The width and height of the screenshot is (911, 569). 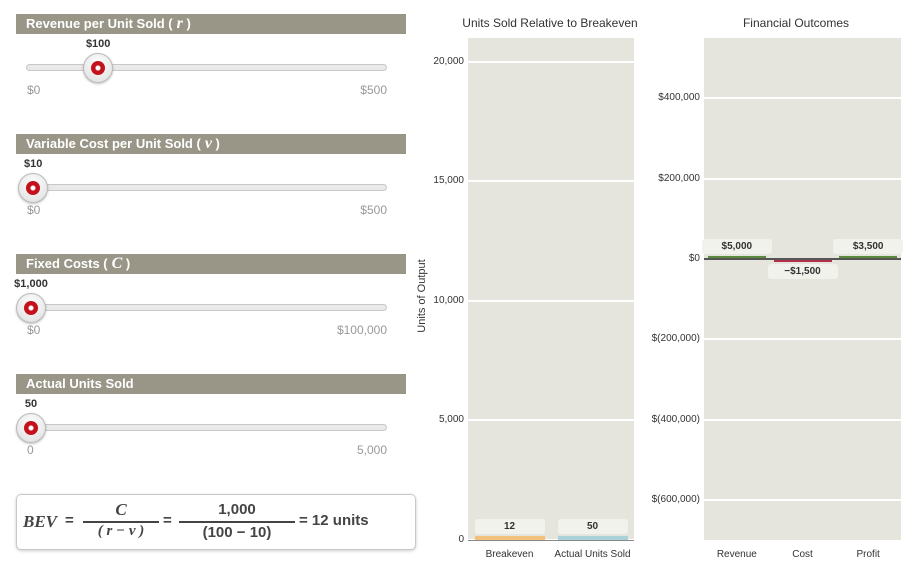 What do you see at coordinates (679, 98) in the screenshot?
I see `y-tick-label: $400,000` at bounding box center [679, 98].